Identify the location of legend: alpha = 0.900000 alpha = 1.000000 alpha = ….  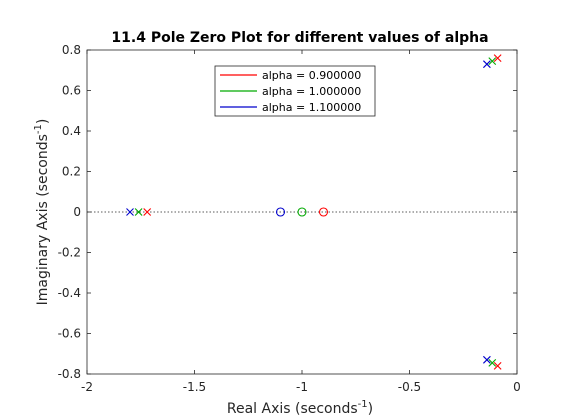
(295, 91).